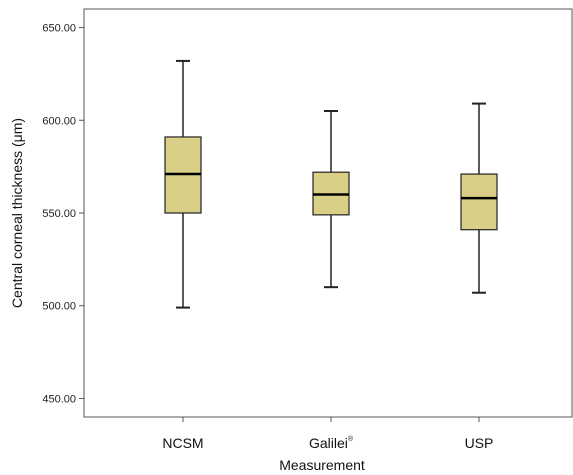  What do you see at coordinates (59, 29) in the screenshot?
I see `y-tick-label: 650.00` at bounding box center [59, 29].